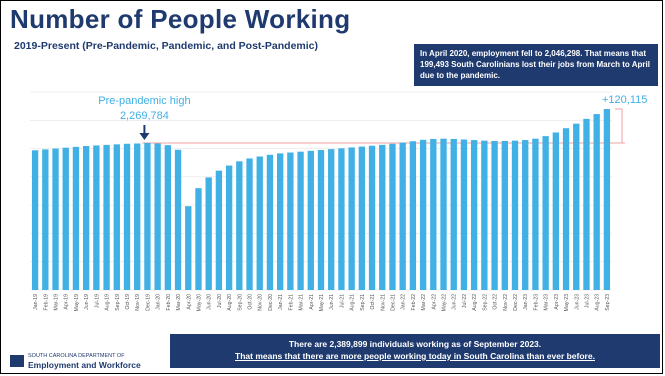 The image size is (665, 376). What do you see at coordinates (108, 302) in the screenshot?
I see `x-tick-label: Aug-19` at bounding box center [108, 302].